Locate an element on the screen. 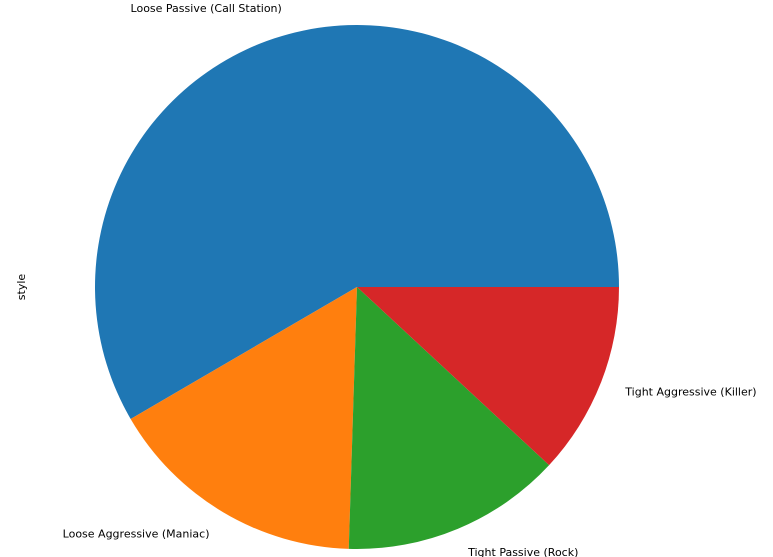  pie-slice-tight-passive-rock is located at coordinates (449, 418).